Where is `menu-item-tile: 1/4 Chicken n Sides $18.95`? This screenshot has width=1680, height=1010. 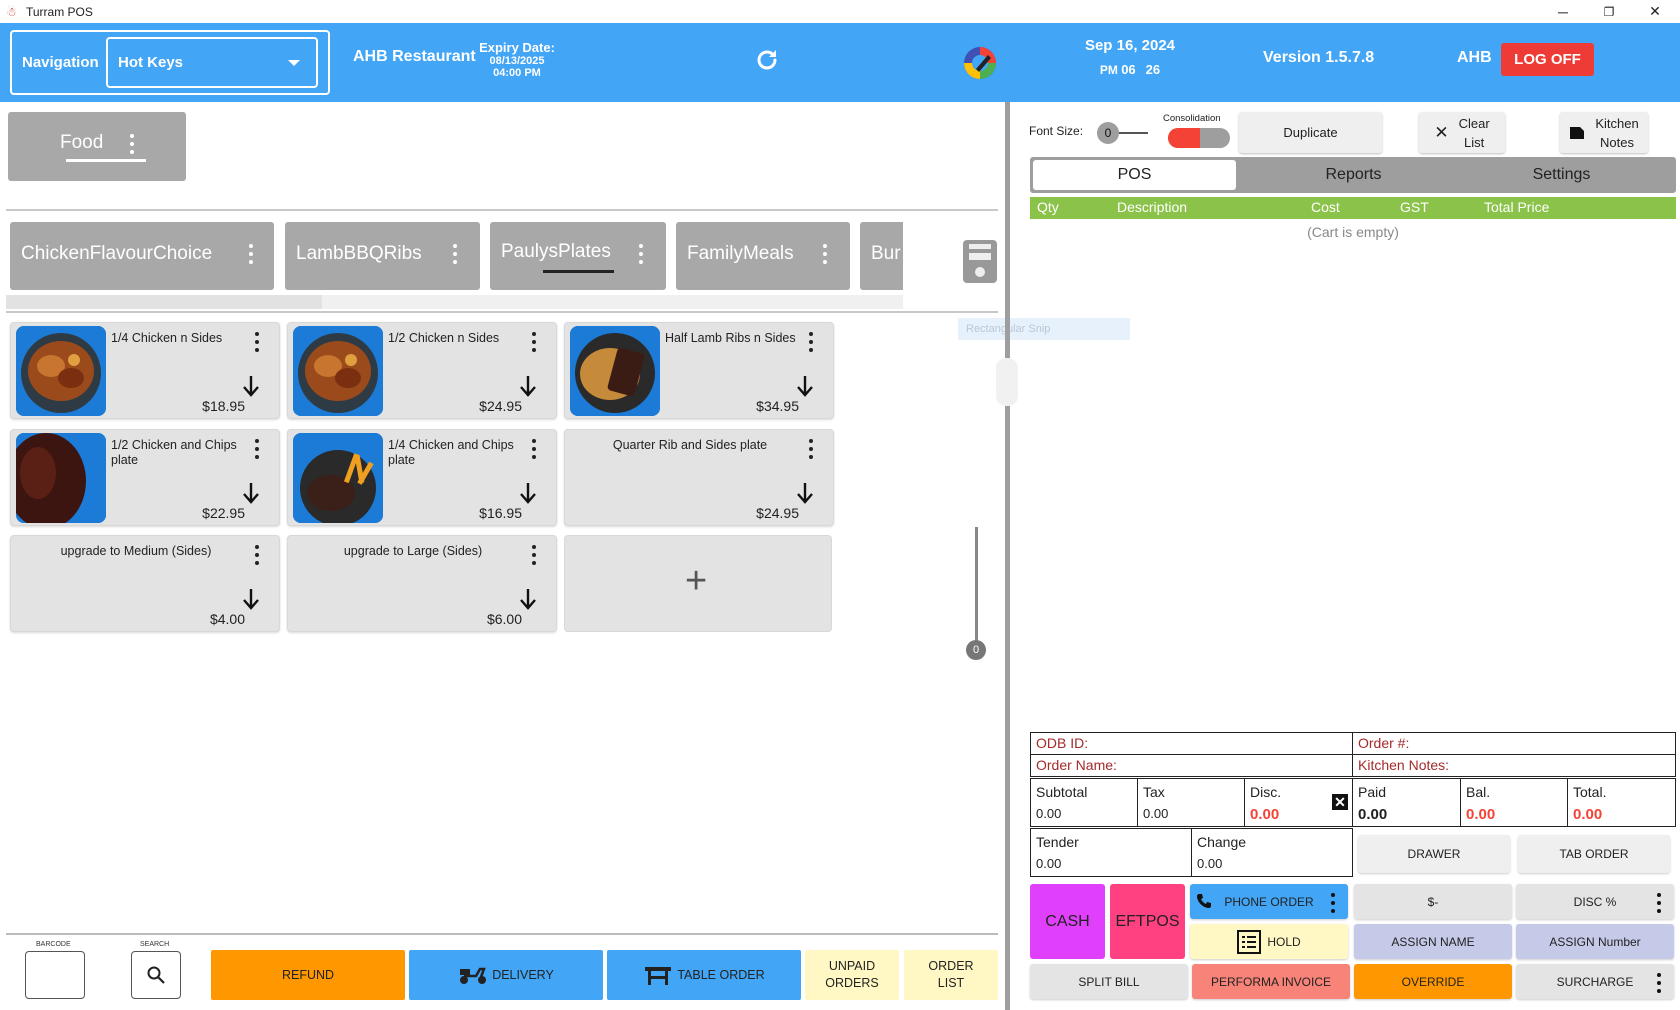 menu-item-tile: 1/4 Chicken n Sides $18.95 is located at coordinates (145, 370).